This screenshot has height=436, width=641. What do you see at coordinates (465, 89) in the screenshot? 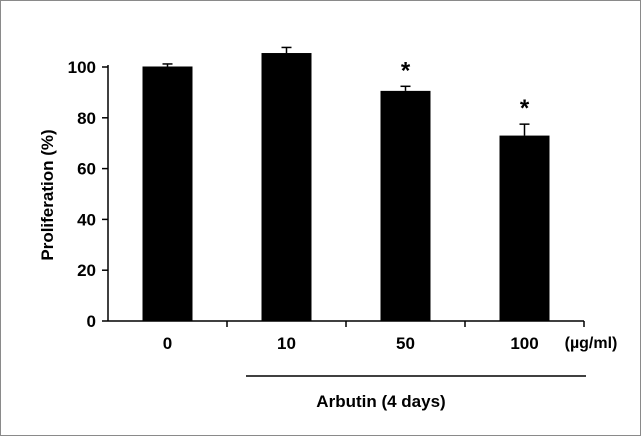
I see `significance-markers: **` at bounding box center [465, 89].